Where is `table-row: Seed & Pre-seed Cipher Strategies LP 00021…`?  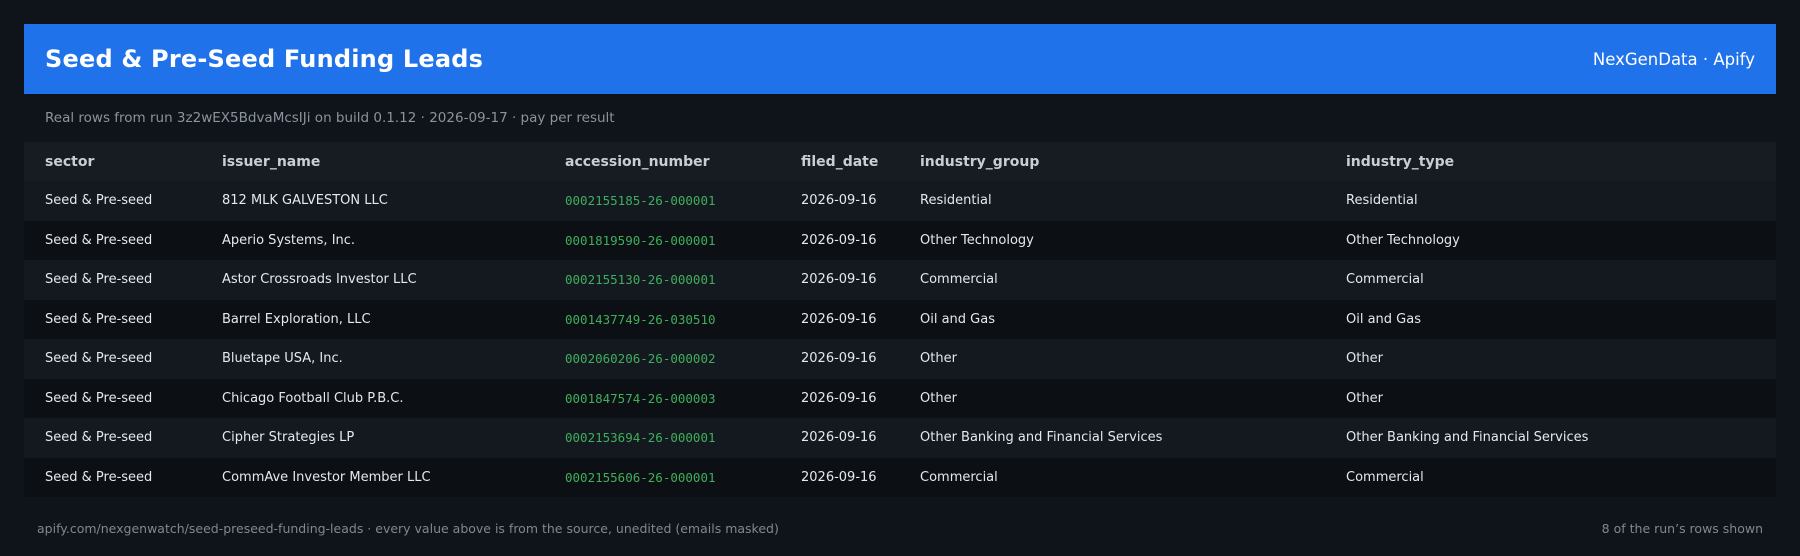 table-row: Seed & Pre-seed Cipher Strategies LP 00021… is located at coordinates (900, 438).